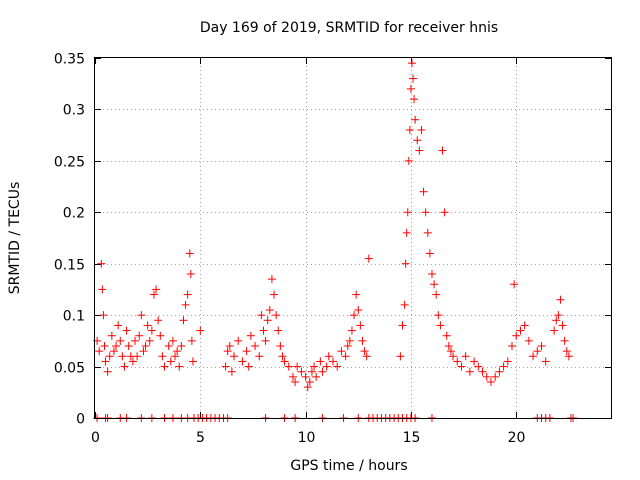 The width and height of the screenshot is (640, 480). What do you see at coordinates (412, 438) in the screenshot?
I see `x-tick-label: 15` at bounding box center [412, 438].